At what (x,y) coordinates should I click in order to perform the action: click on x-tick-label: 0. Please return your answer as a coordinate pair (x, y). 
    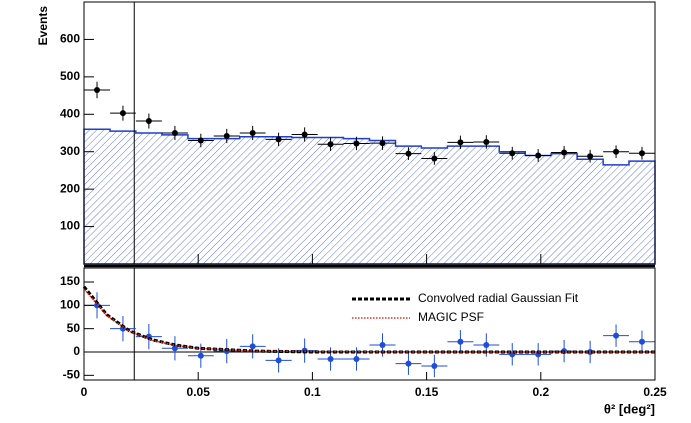
    Looking at the image, I should click on (84, 392).